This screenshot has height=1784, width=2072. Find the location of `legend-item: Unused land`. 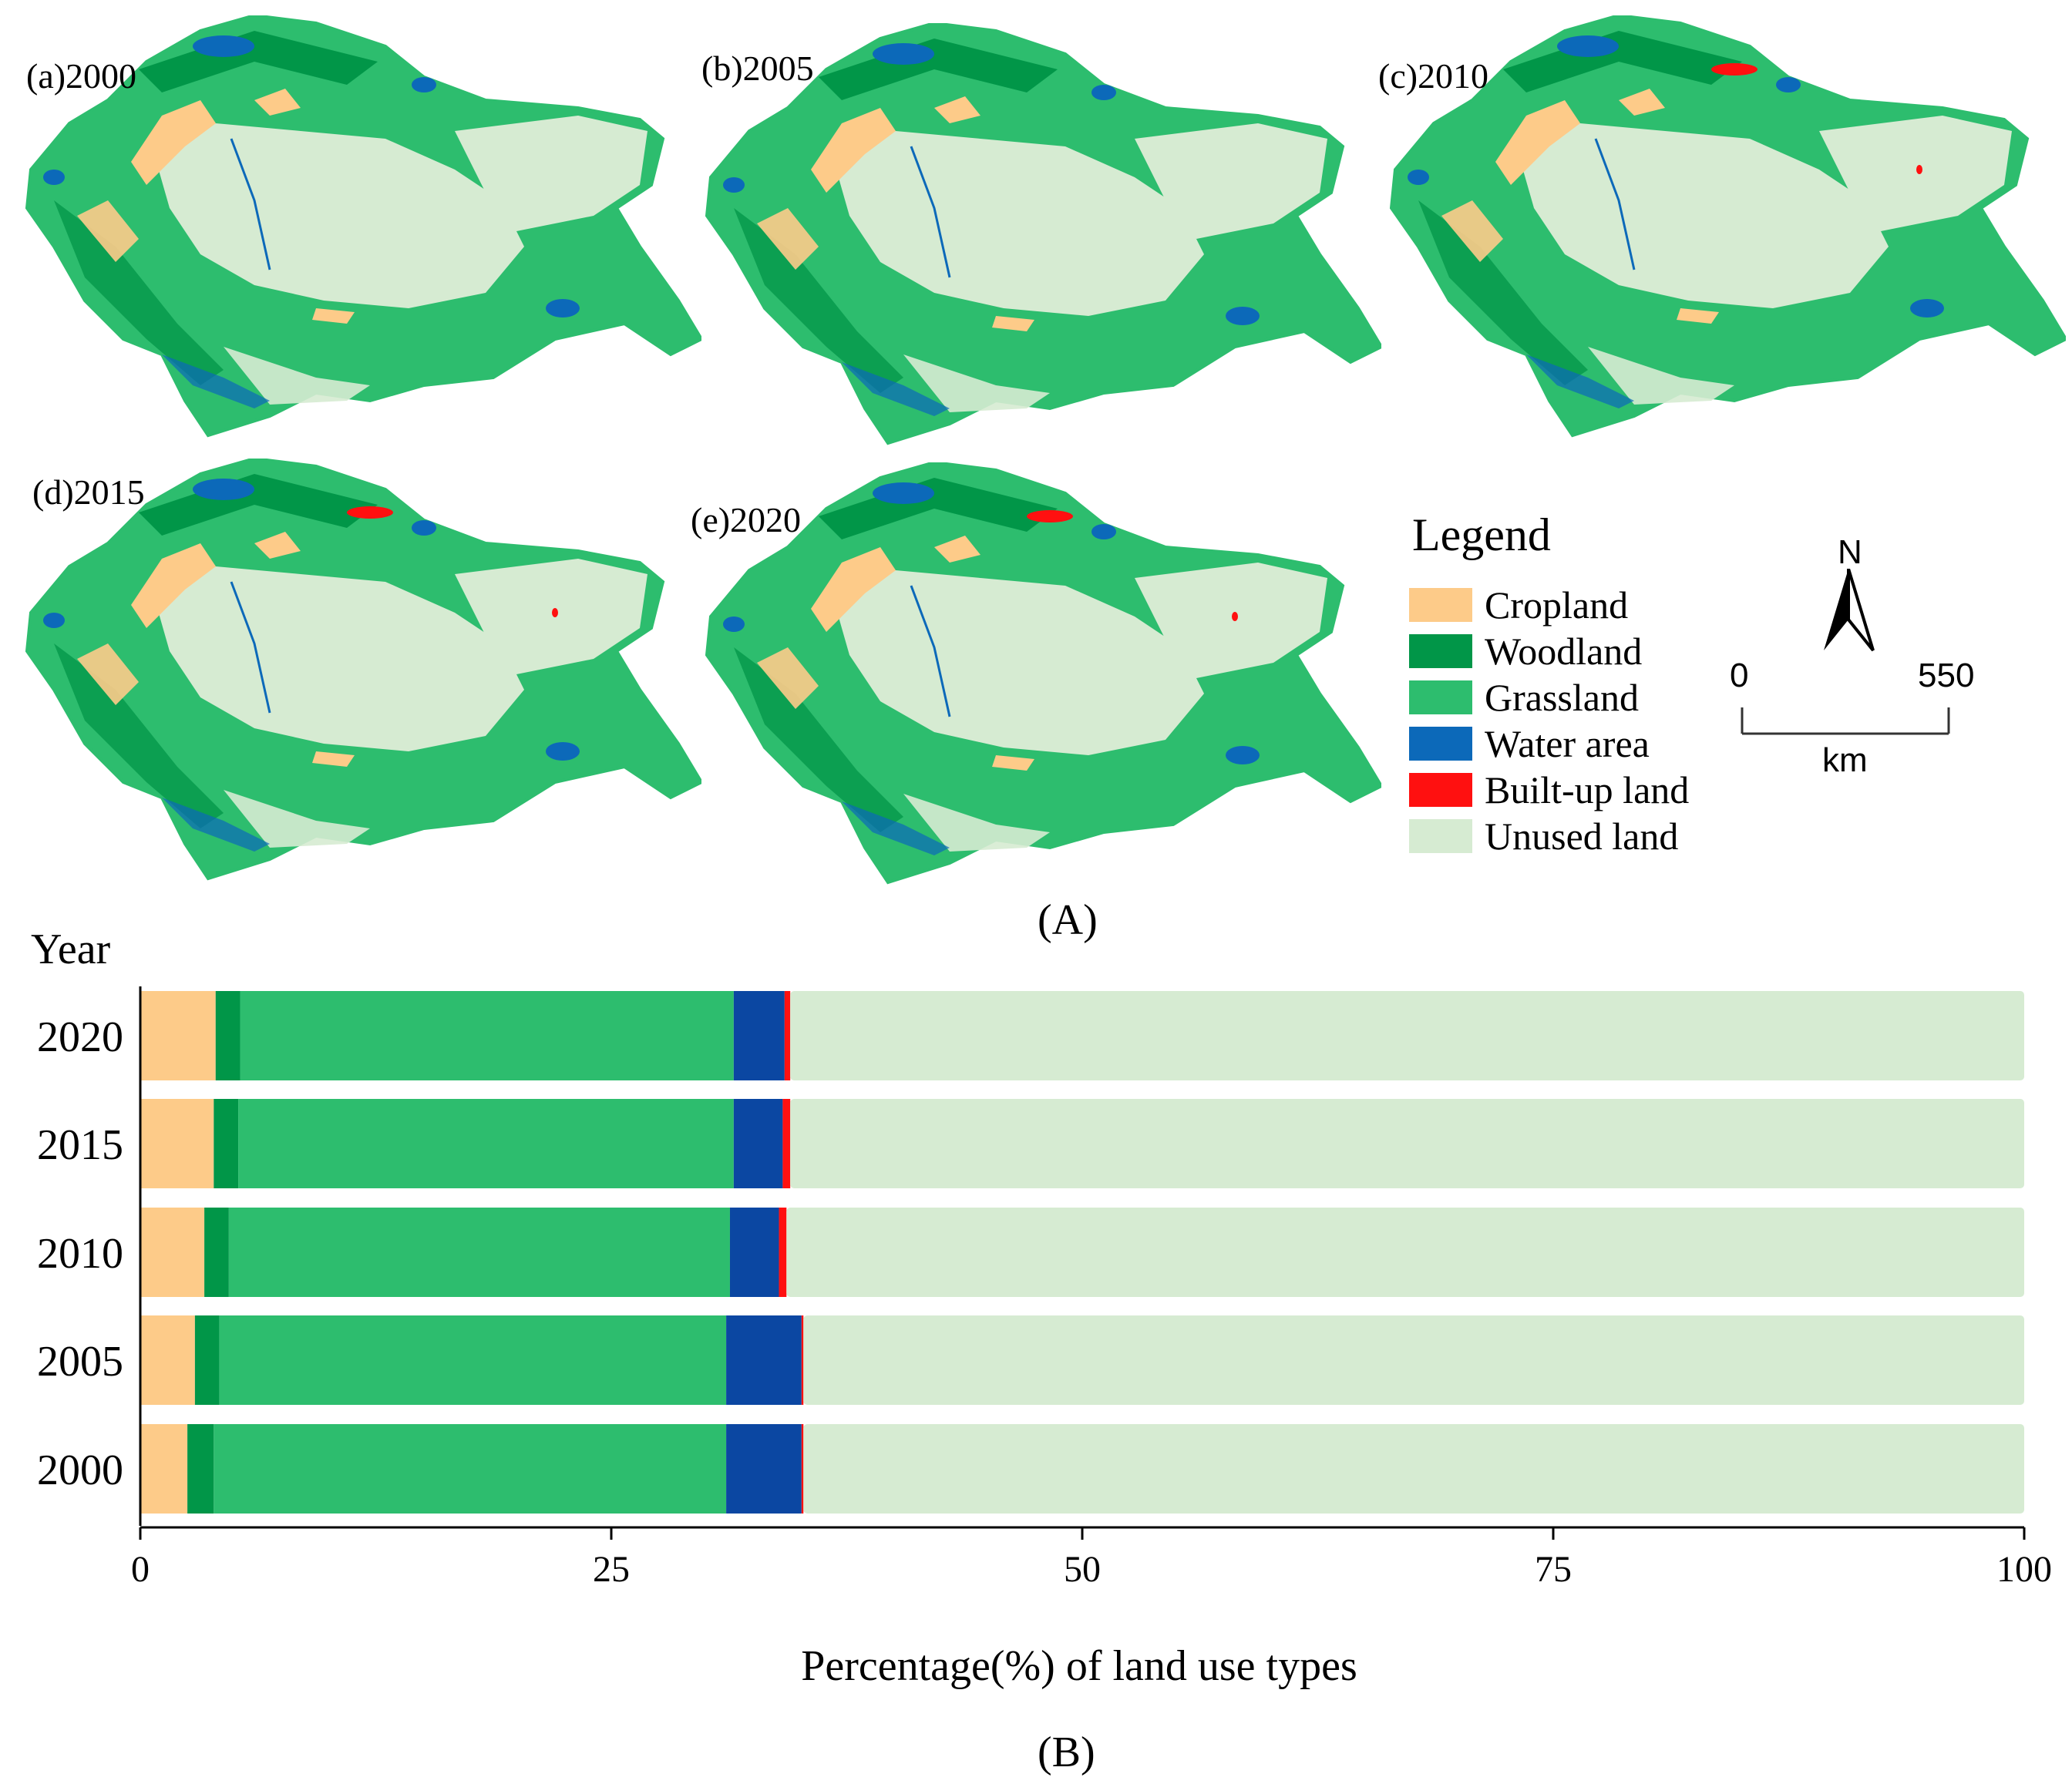

legend-item: Unused land is located at coordinates (1544, 836).